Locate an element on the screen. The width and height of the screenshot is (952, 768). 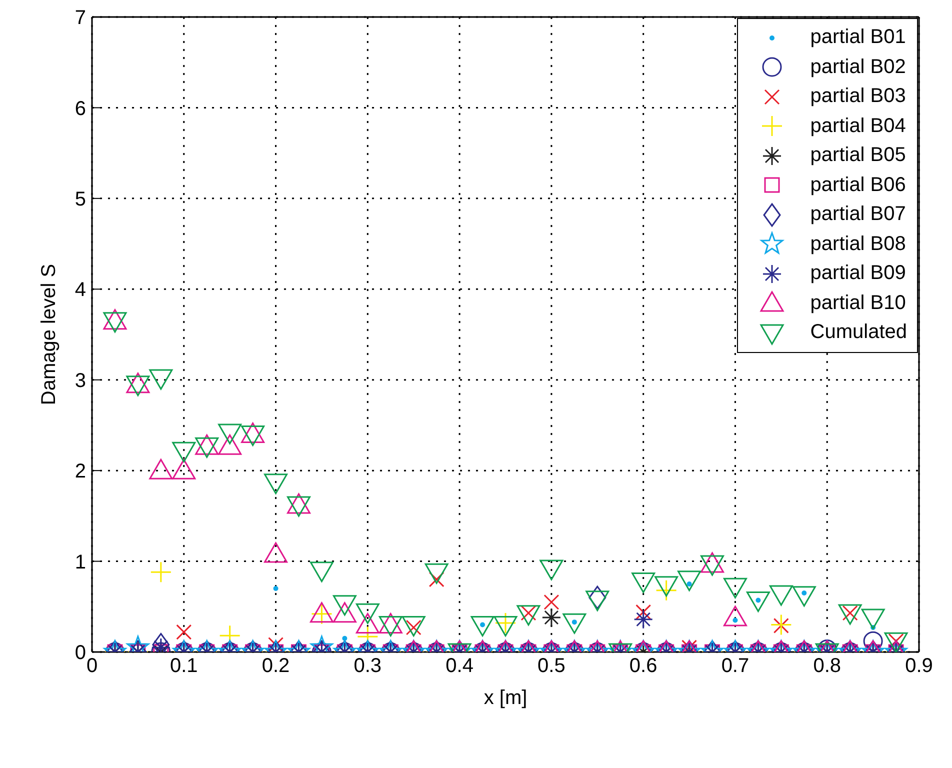
x-tick-label: 0.4 is located at coordinates (460, 666).